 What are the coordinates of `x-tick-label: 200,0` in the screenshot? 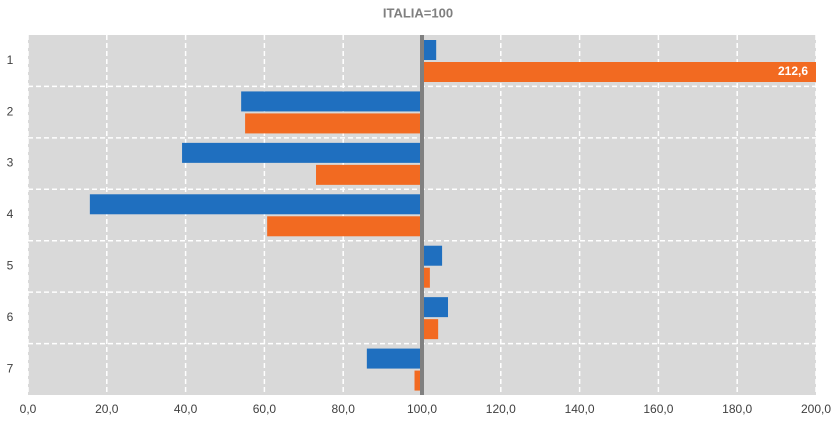 It's located at (816, 409).